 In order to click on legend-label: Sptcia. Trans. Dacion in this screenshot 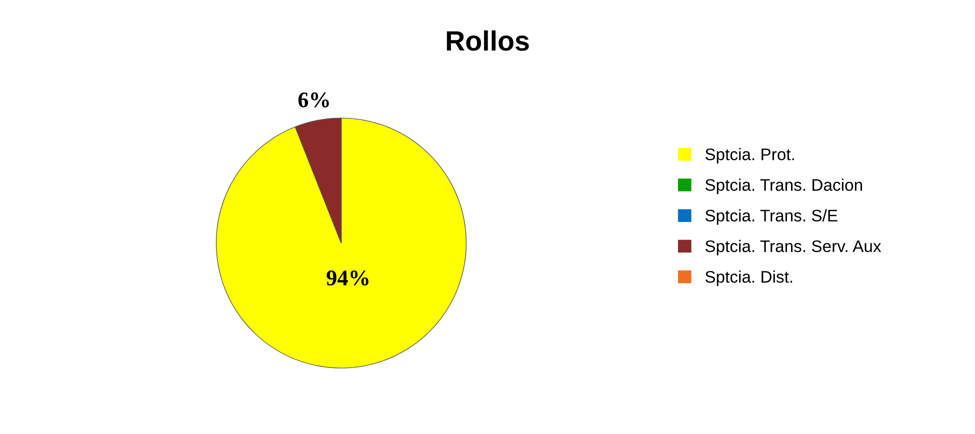, I will do `click(783, 186)`.